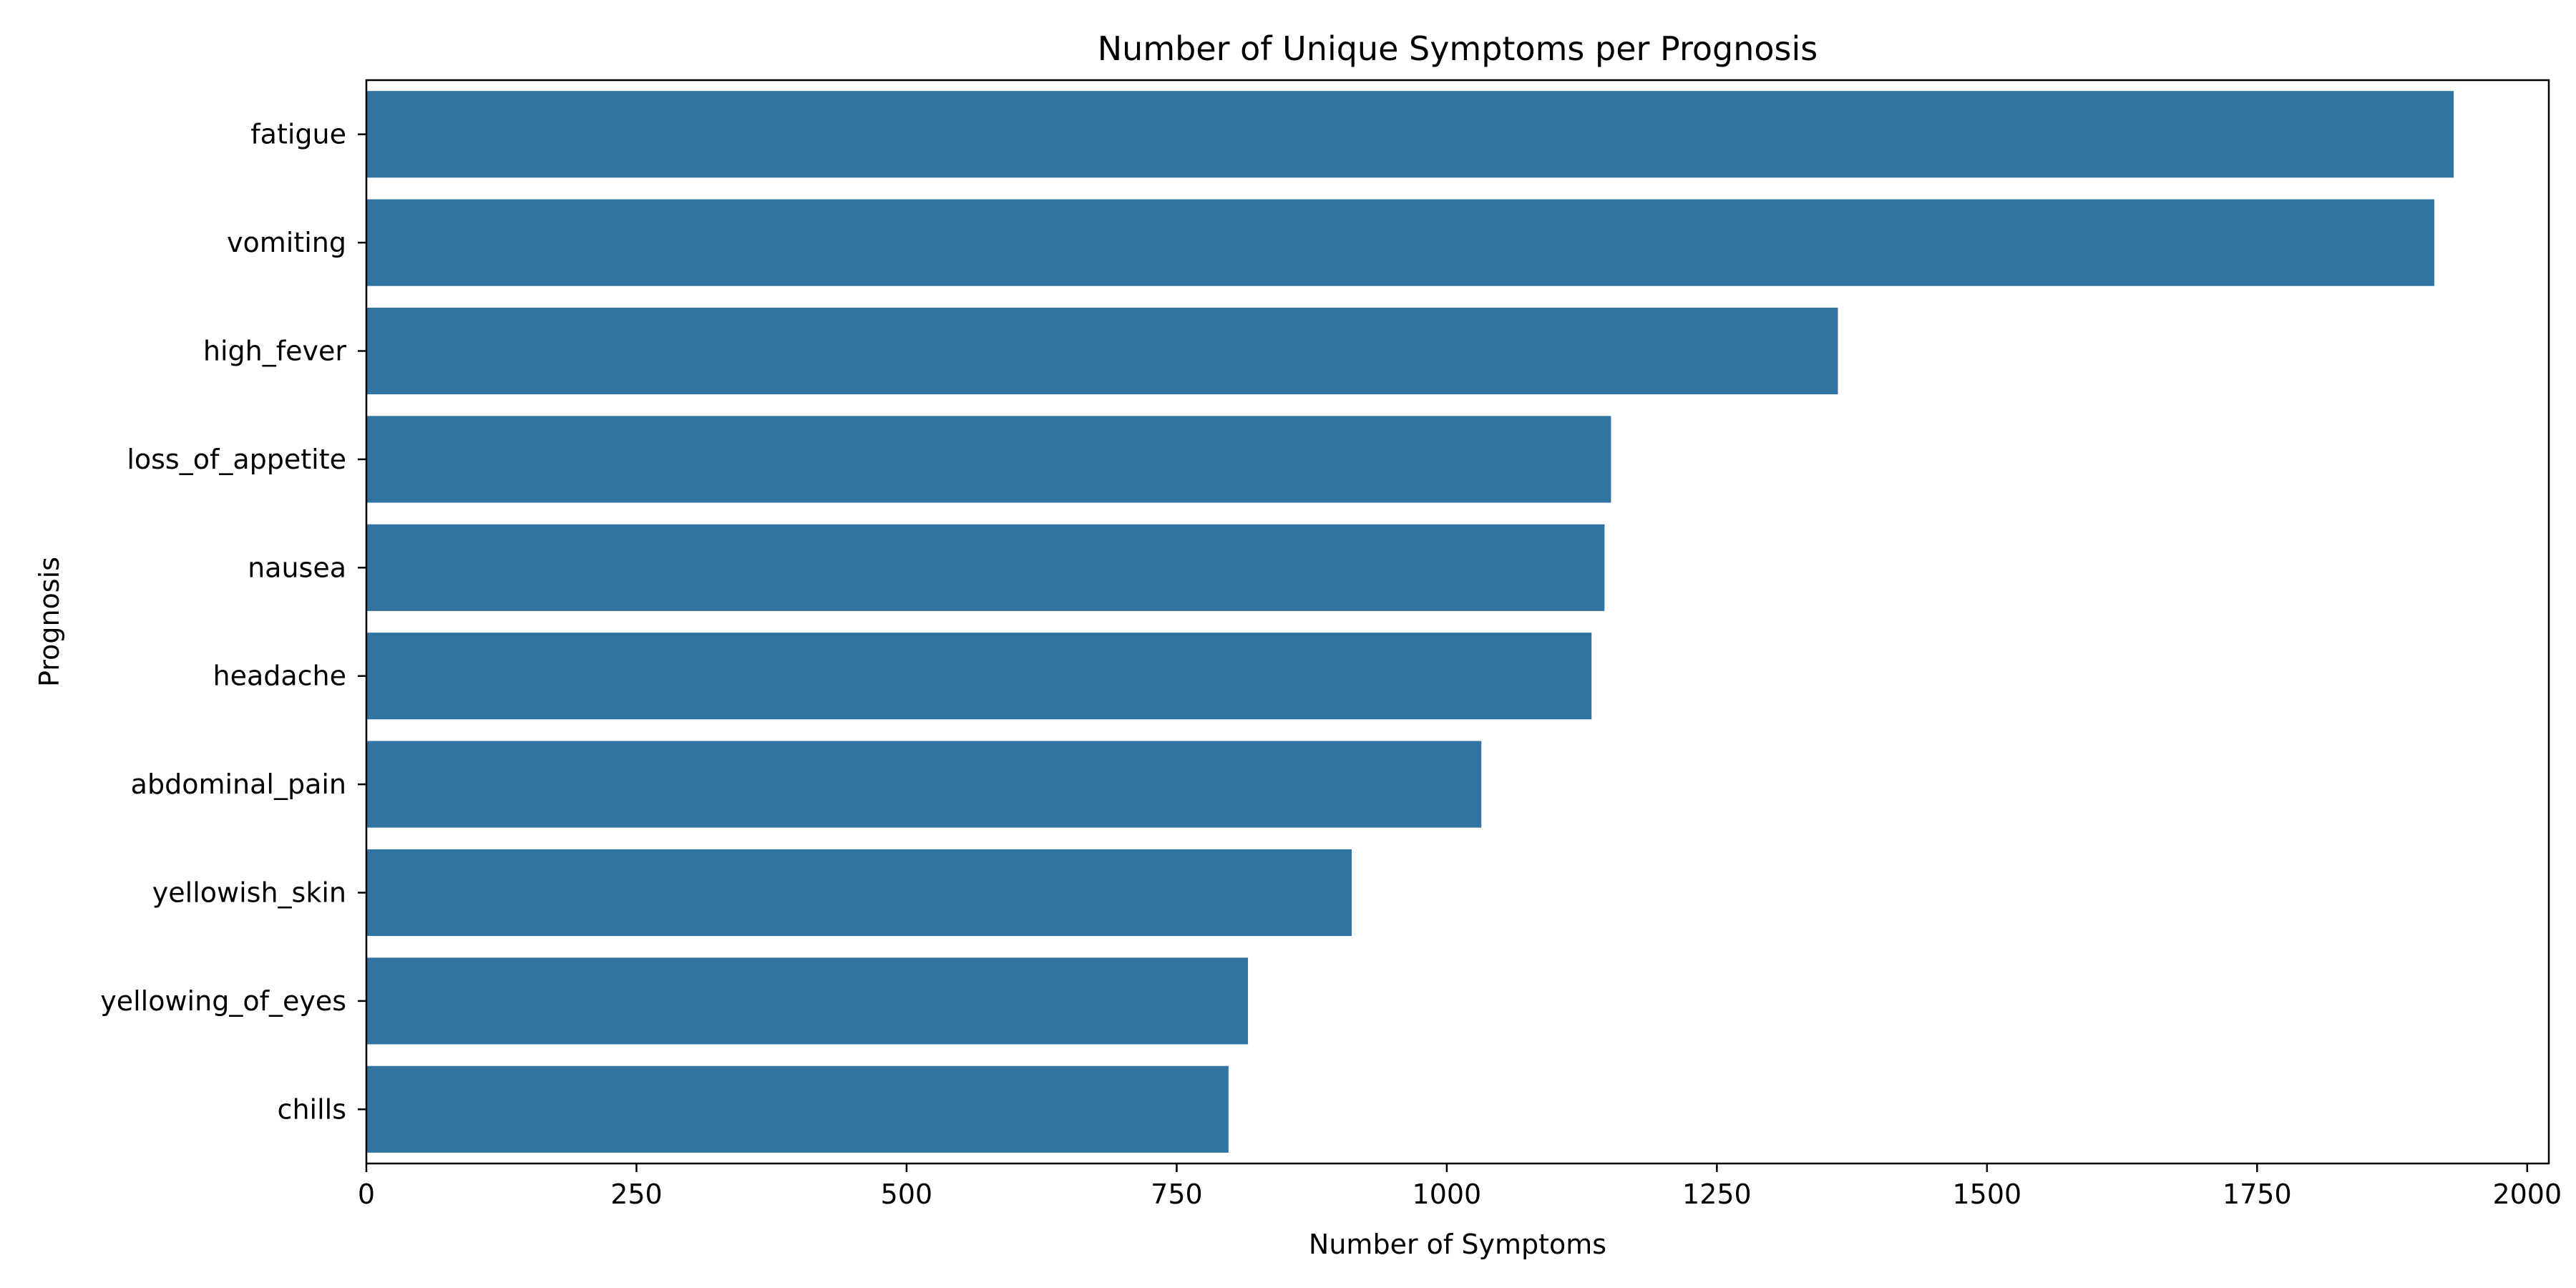 The image size is (2576, 1288). Describe the element at coordinates (49, 622) in the screenshot. I see `y-axis-label: Prognosis` at that location.